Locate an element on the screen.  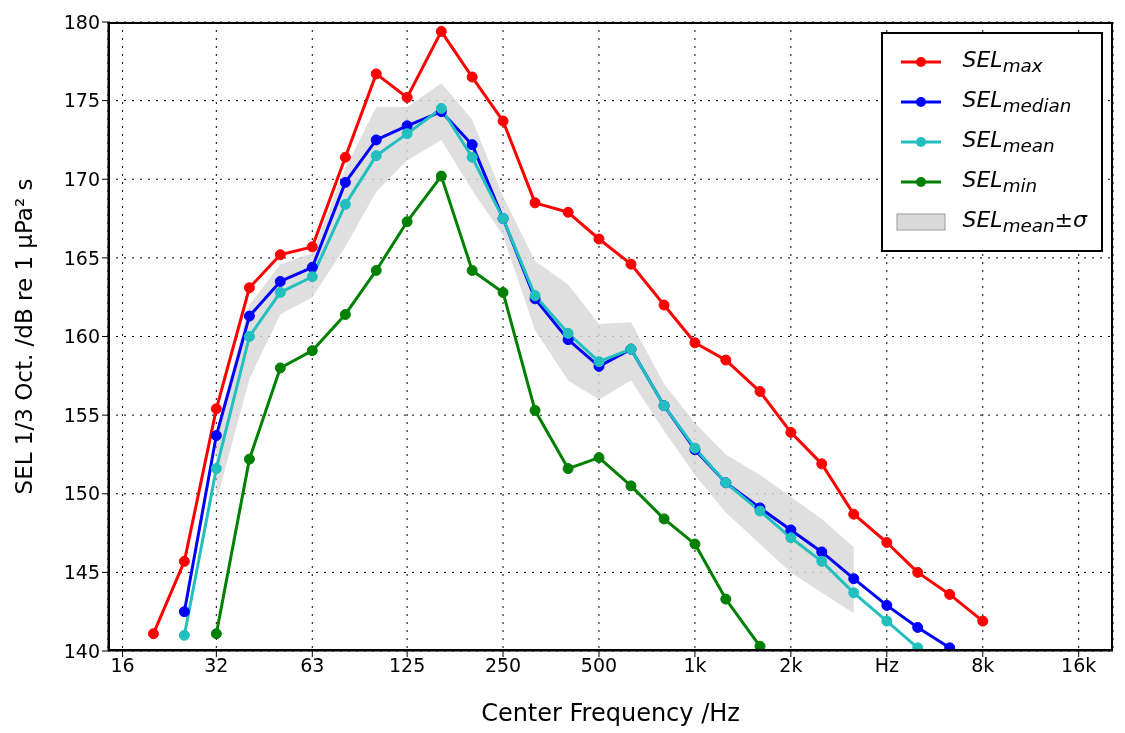
y-tick-label: 145 is located at coordinates (81, 572).